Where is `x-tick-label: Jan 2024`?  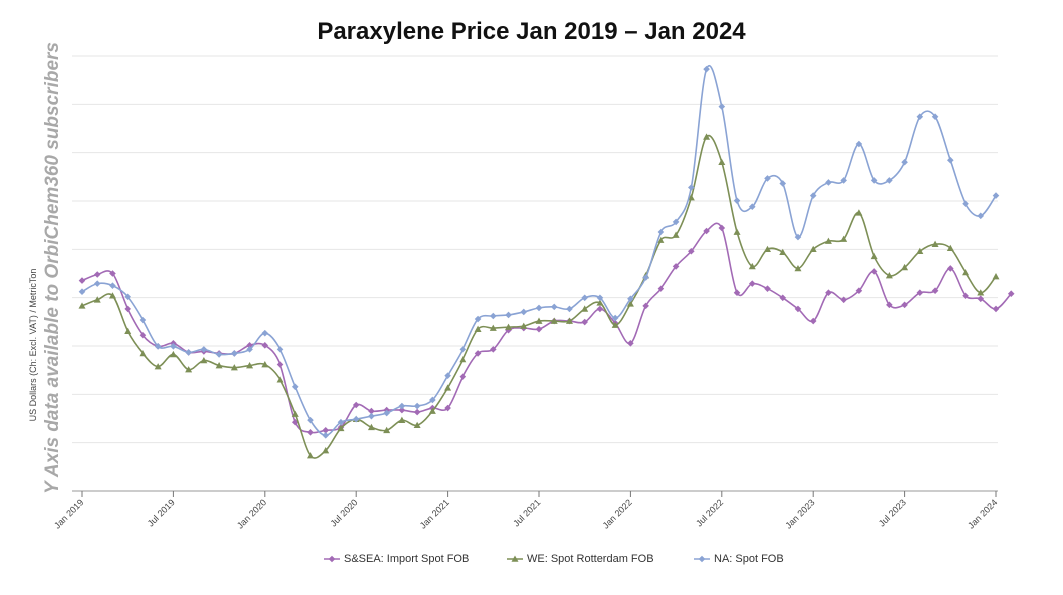
x-tick-label: Jan 2024 is located at coordinates (982, 513).